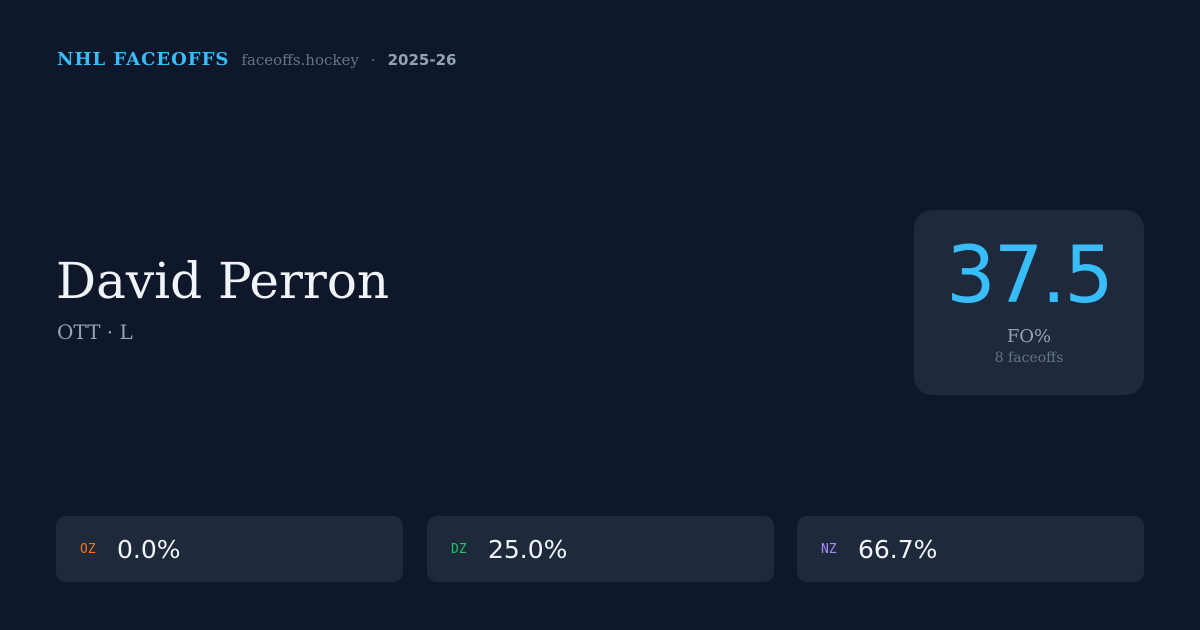 The image size is (1200, 630). What do you see at coordinates (422, 60) in the screenshot?
I see `season: 2025-26` at bounding box center [422, 60].